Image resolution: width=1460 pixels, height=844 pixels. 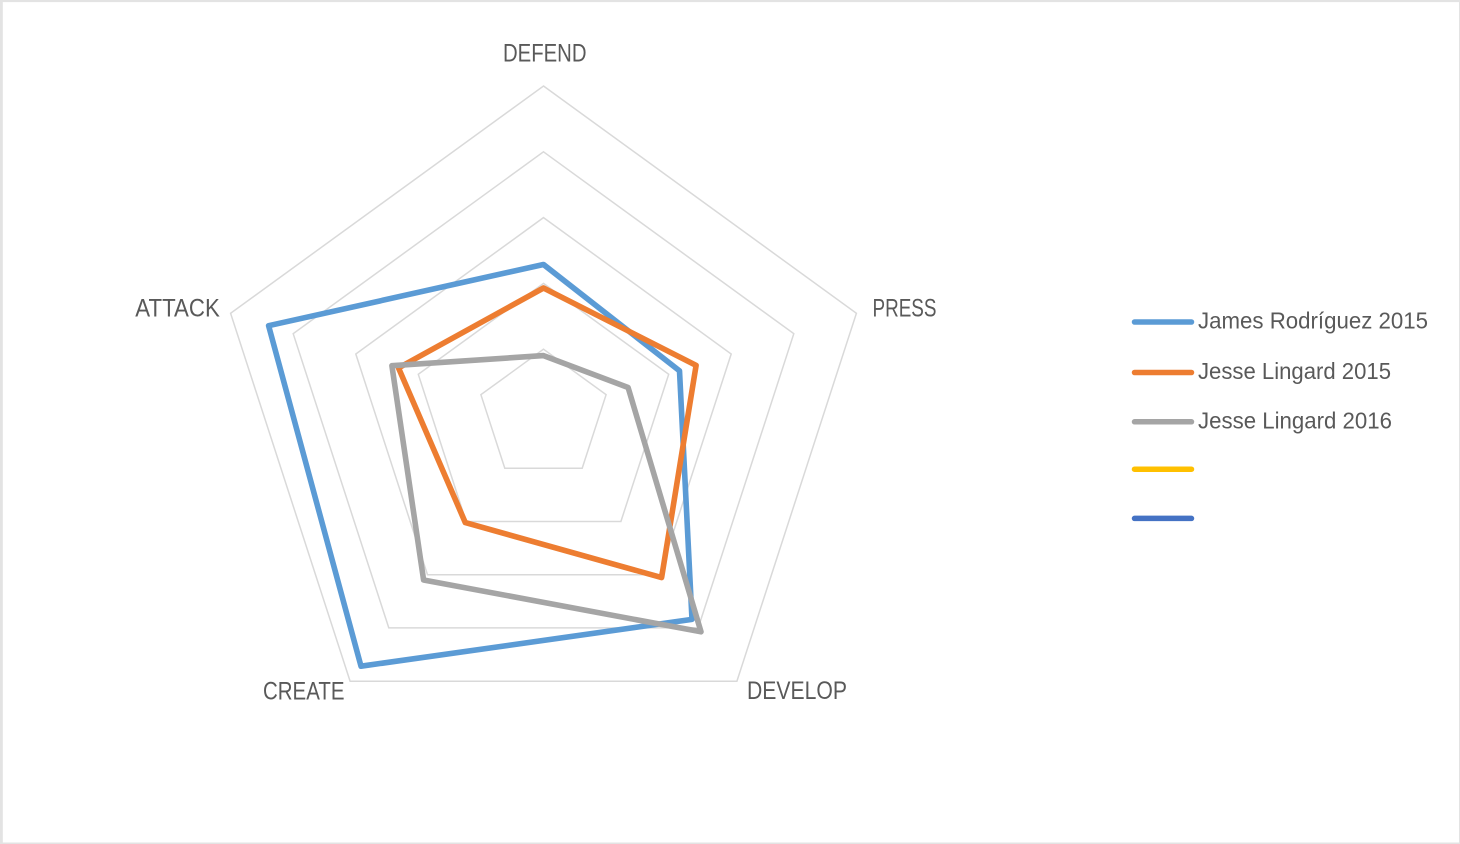 I want to click on svg-text: DEVELOP, so click(x=797, y=691).